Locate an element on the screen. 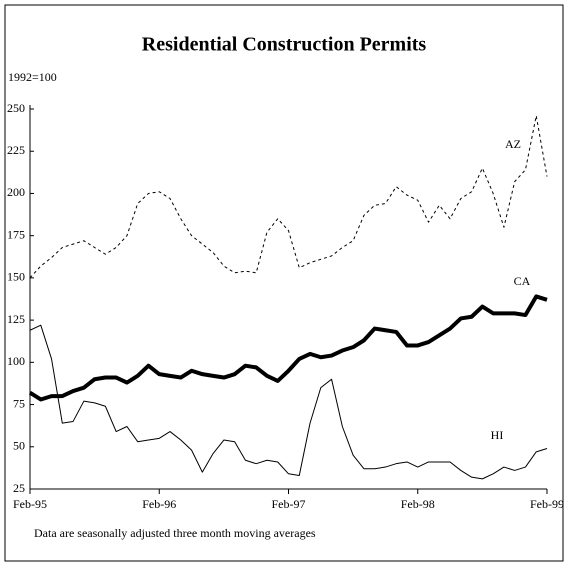  x-tick-label: Feb-98 is located at coordinates (418, 504).